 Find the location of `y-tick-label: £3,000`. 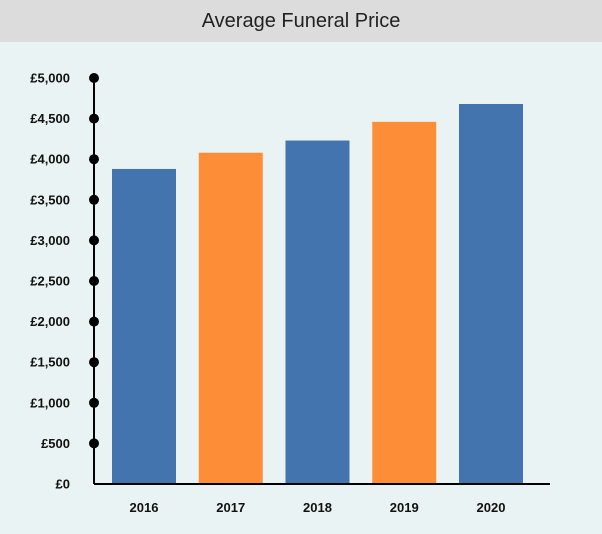

y-tick-label: £3,000 is located at coordinates (50, 240).